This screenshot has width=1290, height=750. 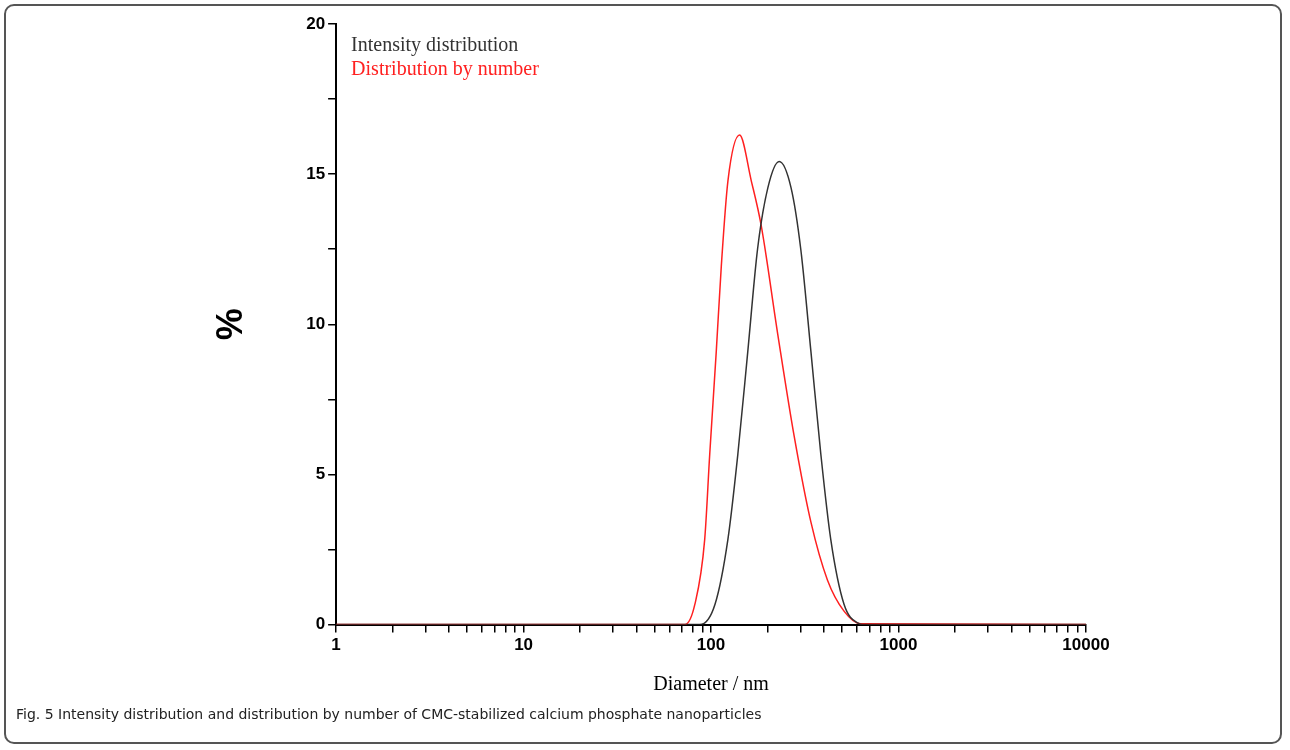 What do you see at coordinates (524, 645) in the screenshot?
I see `x-tick-label: 10` at bounding box center [524, 645].